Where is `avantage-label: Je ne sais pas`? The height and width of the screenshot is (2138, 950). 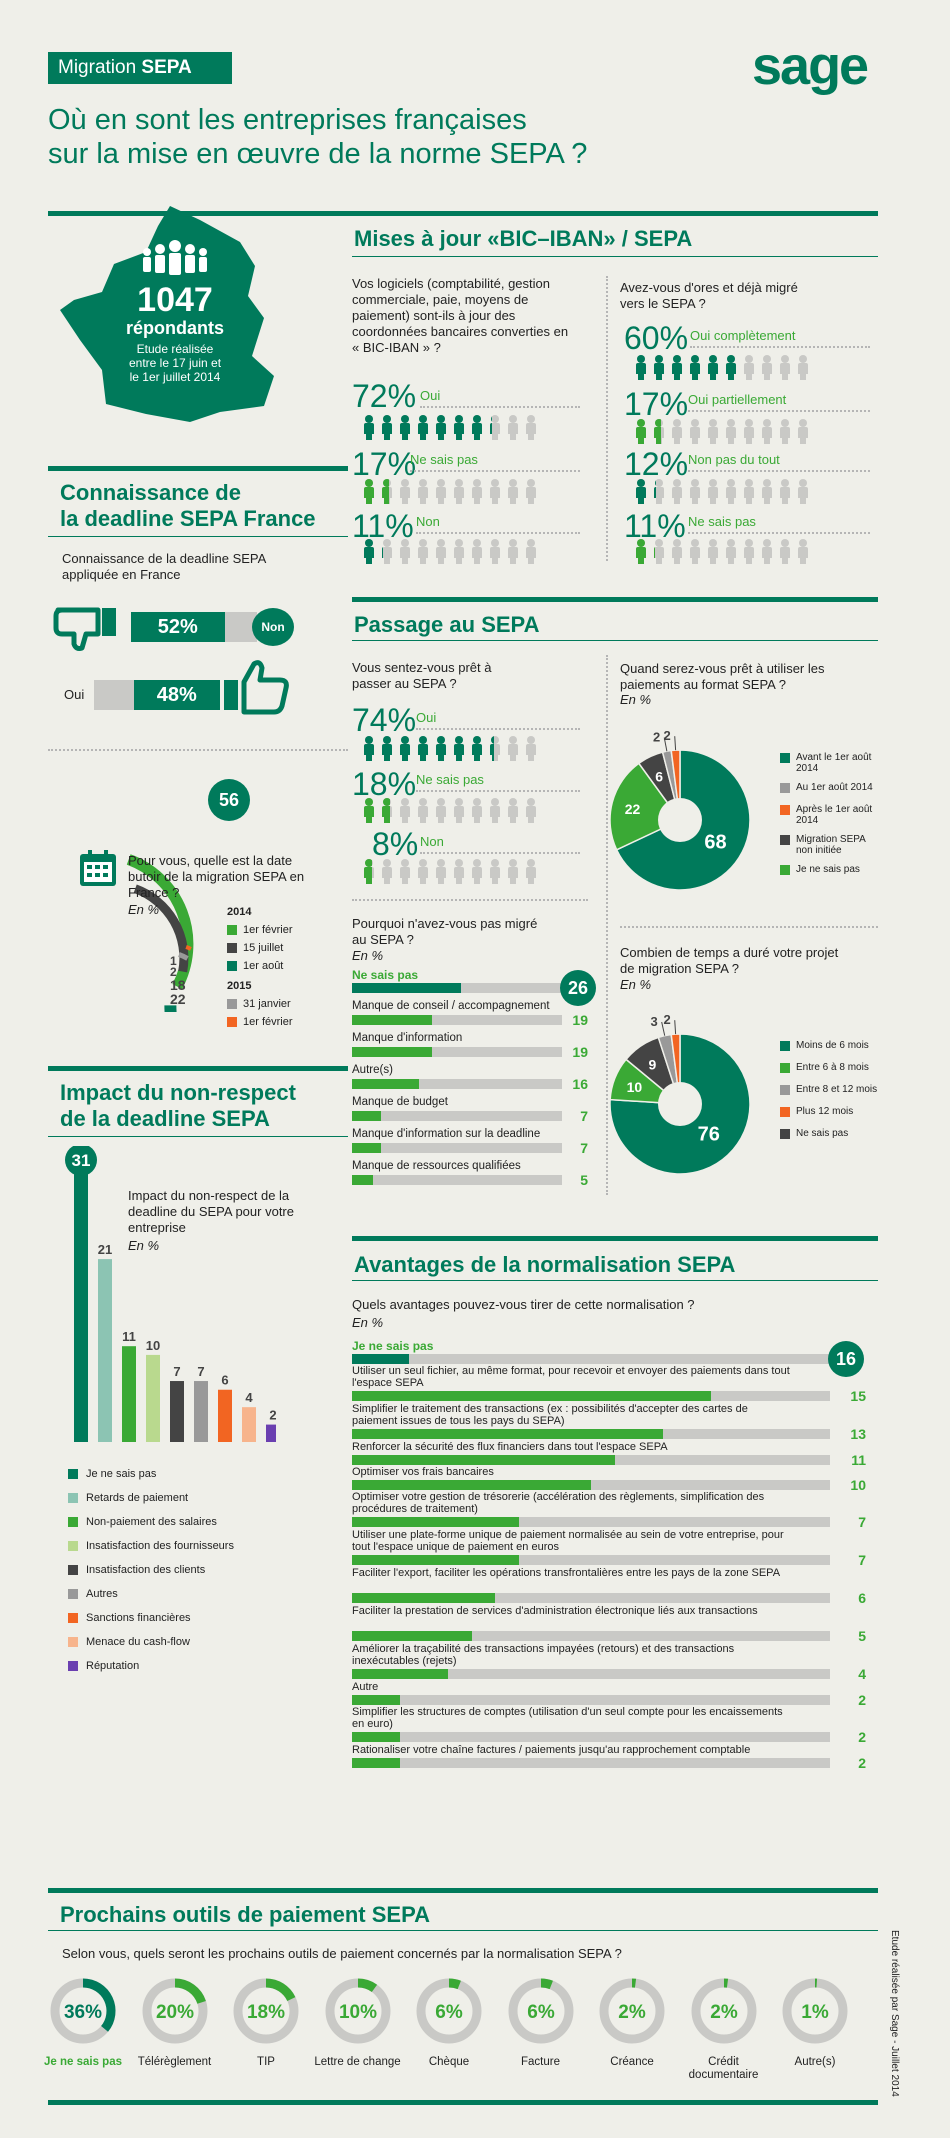
avantage-label: Je ne sais pas is located at coordinates (393, 1346).